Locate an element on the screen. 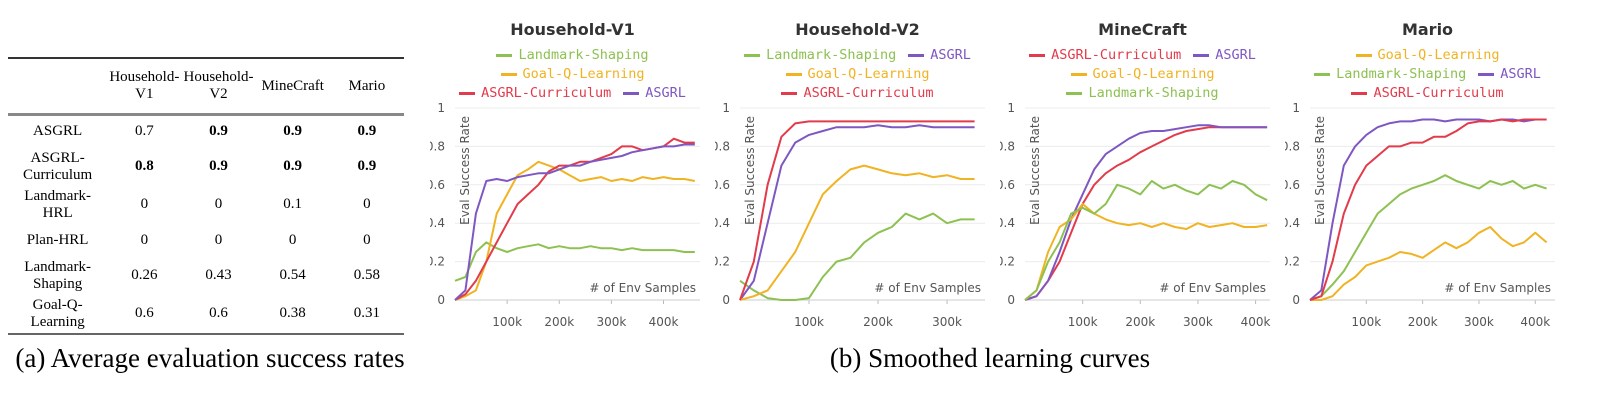 The image size is (1616, 418). table-row: Landmark-HRL 0 0 0.1 0 is located at coordinates (206, 205).